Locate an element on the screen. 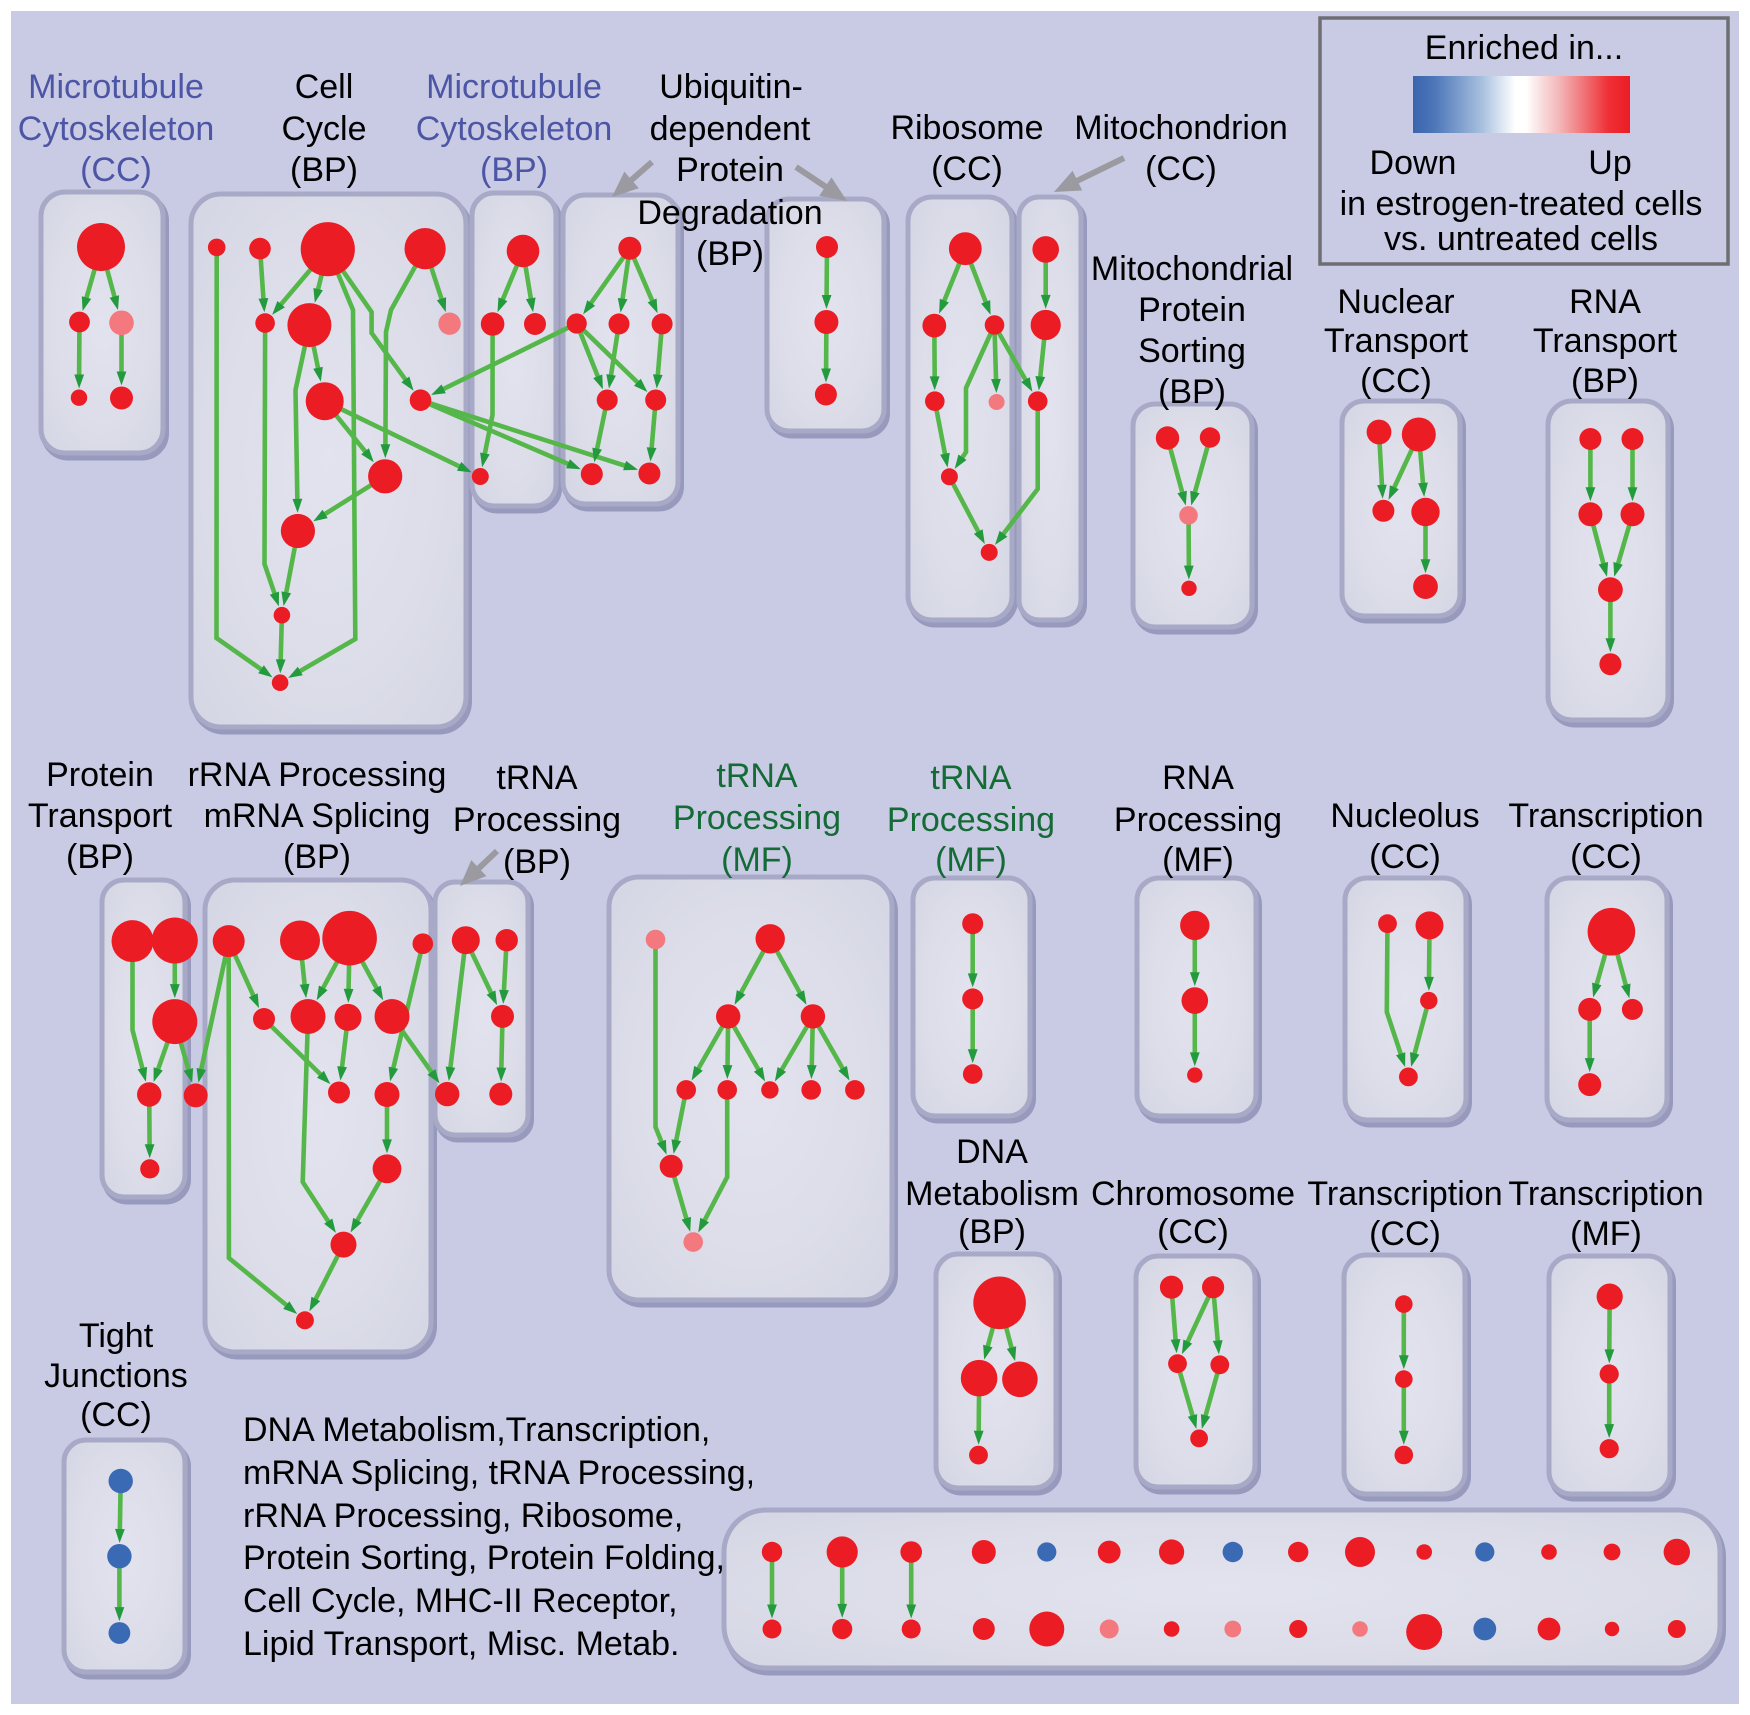 This screenshot has height=1715, width=1750. svg-text: Tight is located at coordinates (116, 1336).